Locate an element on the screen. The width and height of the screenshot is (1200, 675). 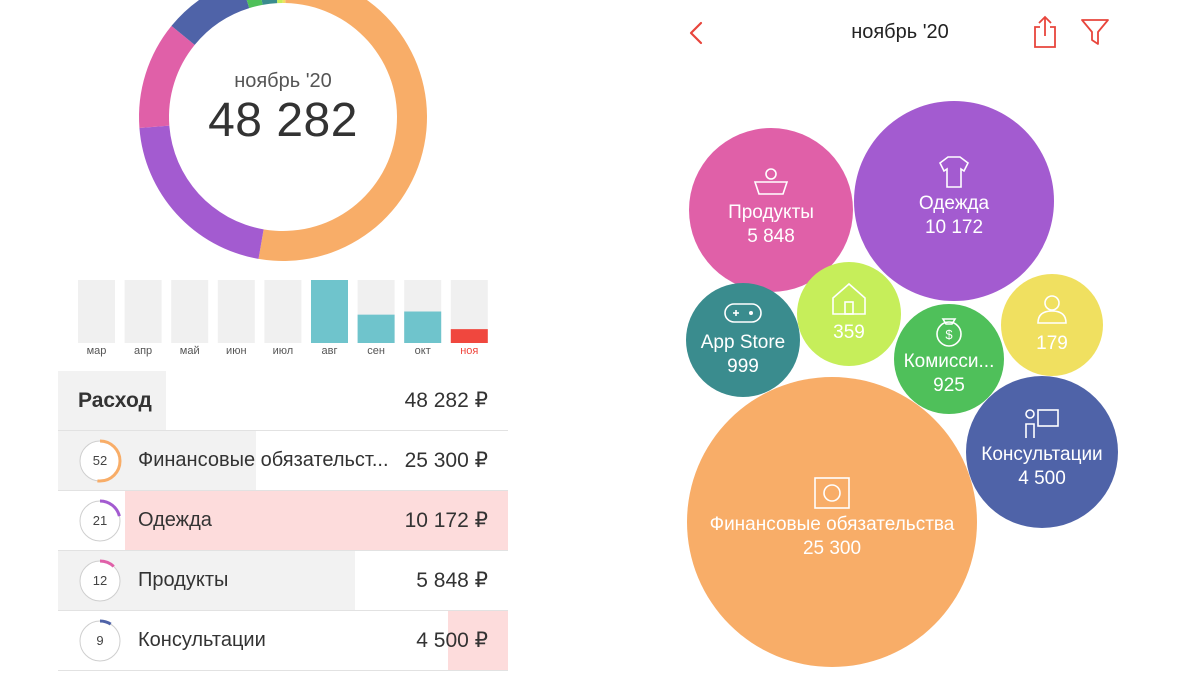
expense-row-name: Консультации is located at coordinates (202, 640).